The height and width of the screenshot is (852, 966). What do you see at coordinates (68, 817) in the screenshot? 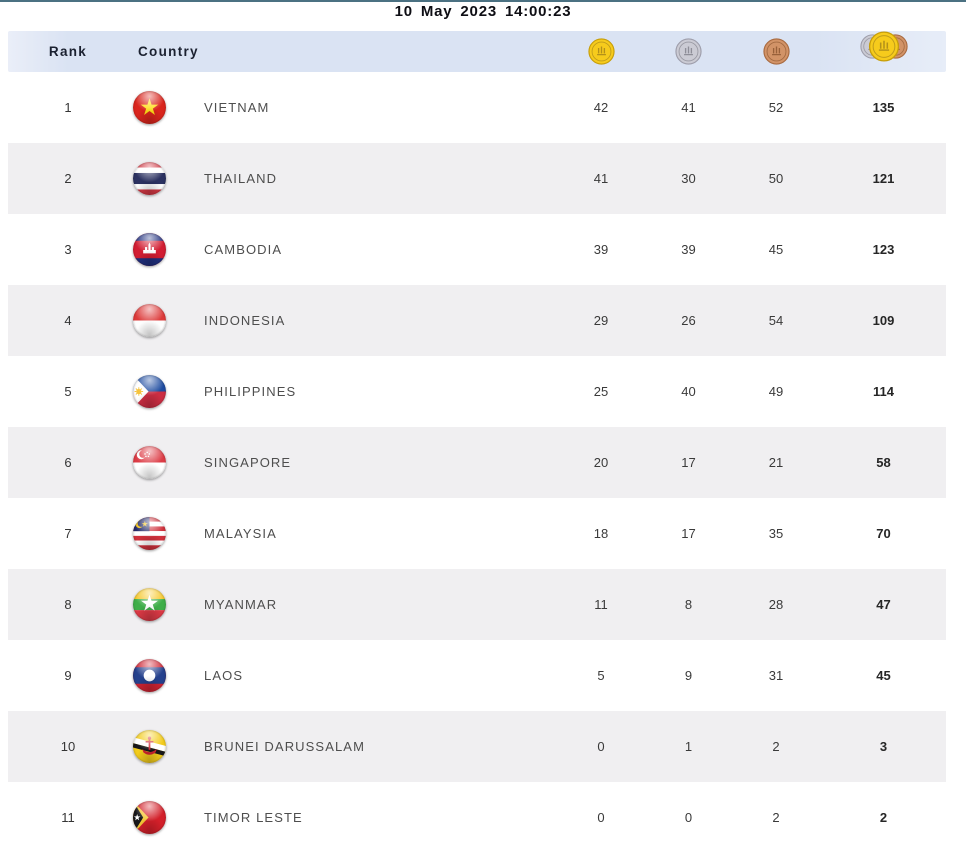
I see `rank-value: 11` at bounding box center [68, 817].